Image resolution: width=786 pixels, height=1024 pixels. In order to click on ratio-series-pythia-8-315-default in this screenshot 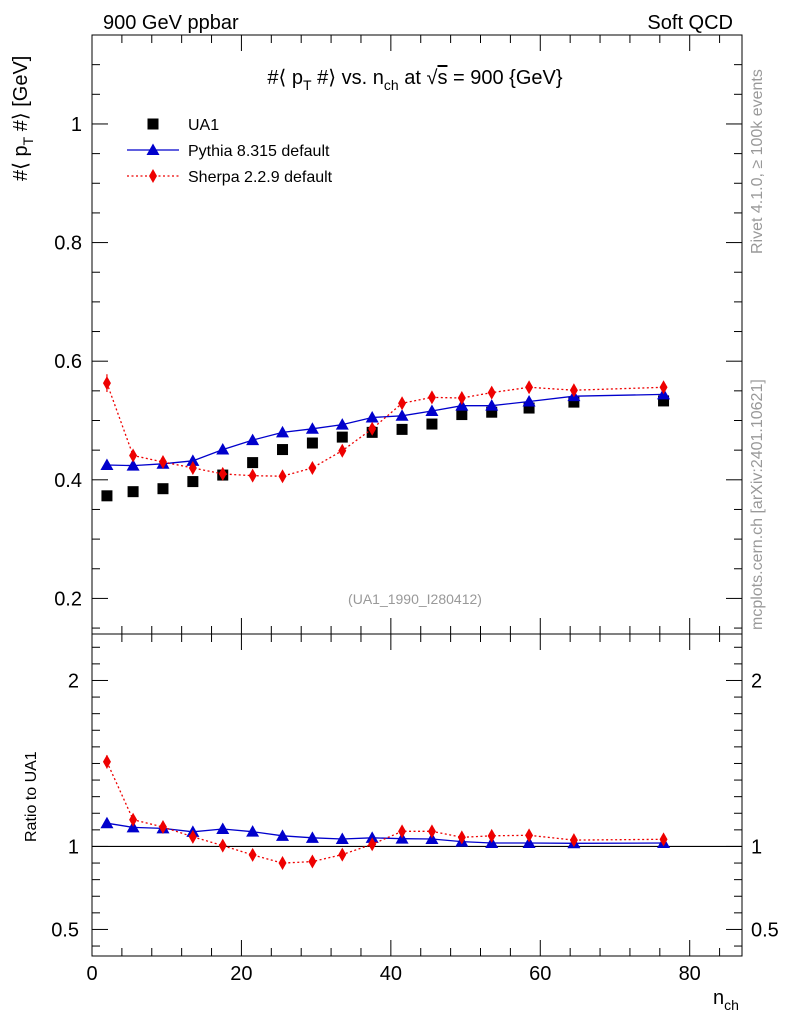, I will do `click(385, 832)`.